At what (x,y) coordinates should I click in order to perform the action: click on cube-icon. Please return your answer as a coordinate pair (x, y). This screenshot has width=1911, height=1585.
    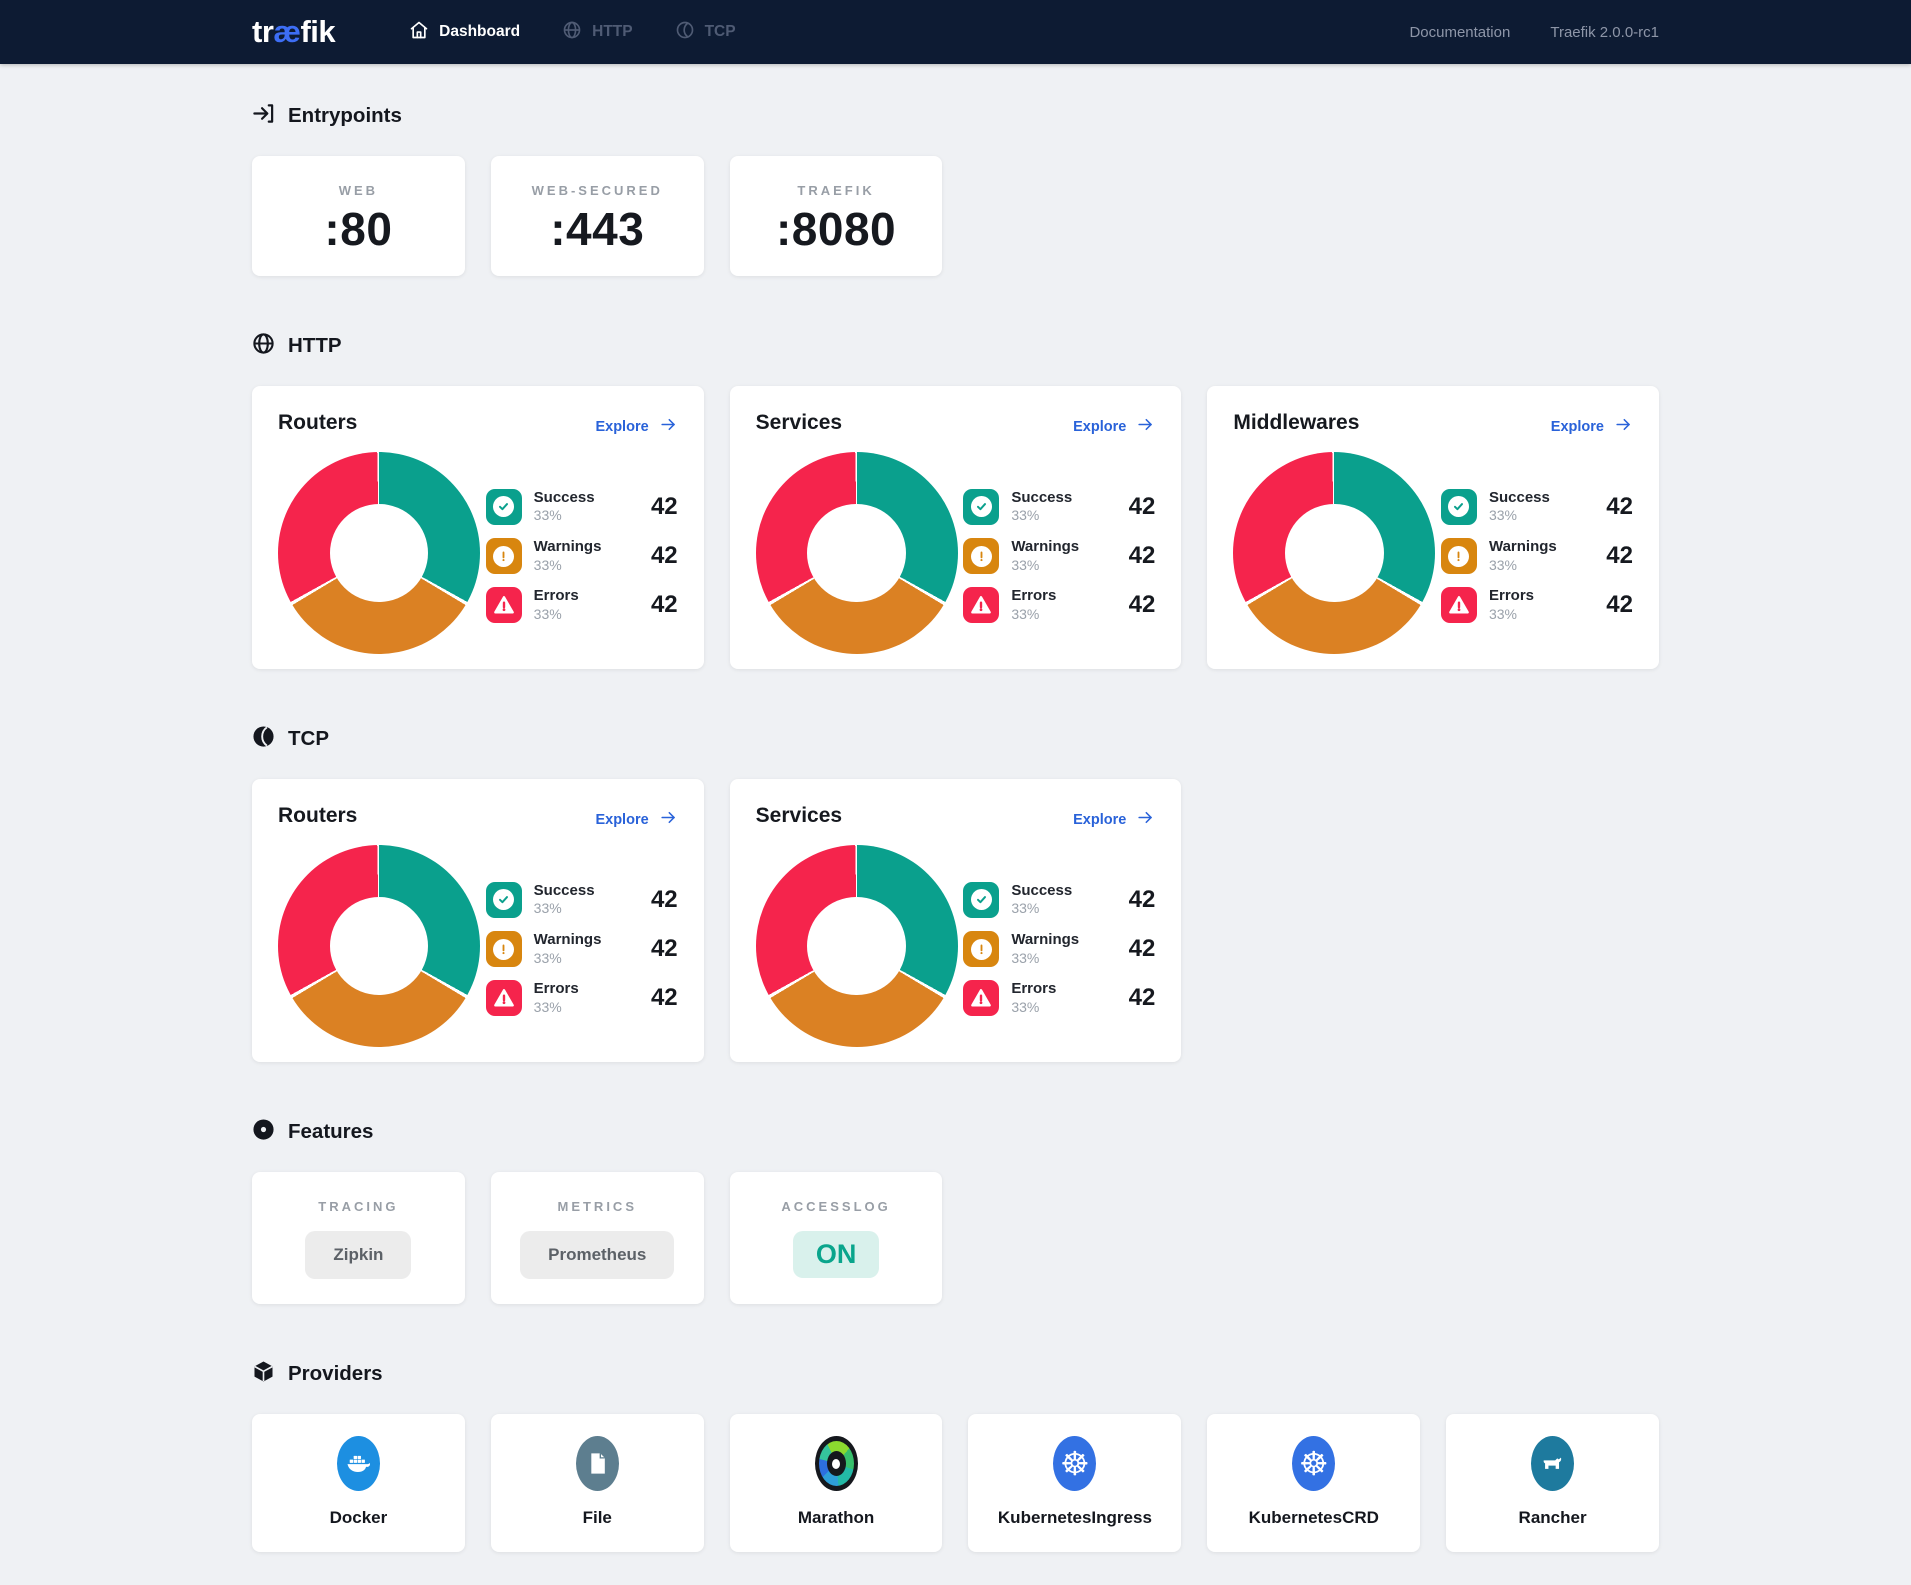
    Looking at the image, I should click on (263, 1374).